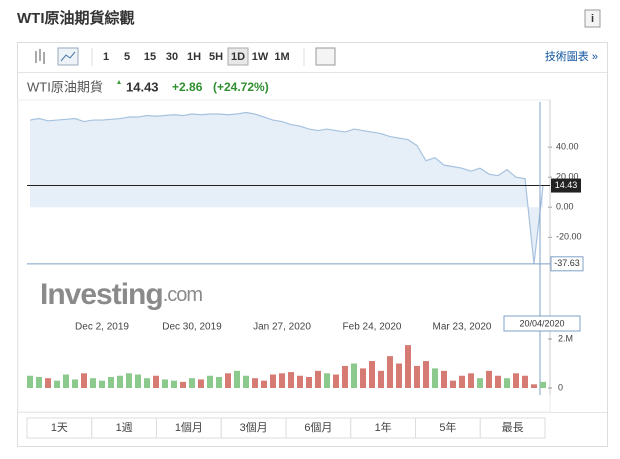 The image size is (620, 459). Describe the element at coordinates (150, 57) in the screenshot. I see `interval-button: 15` at that location.